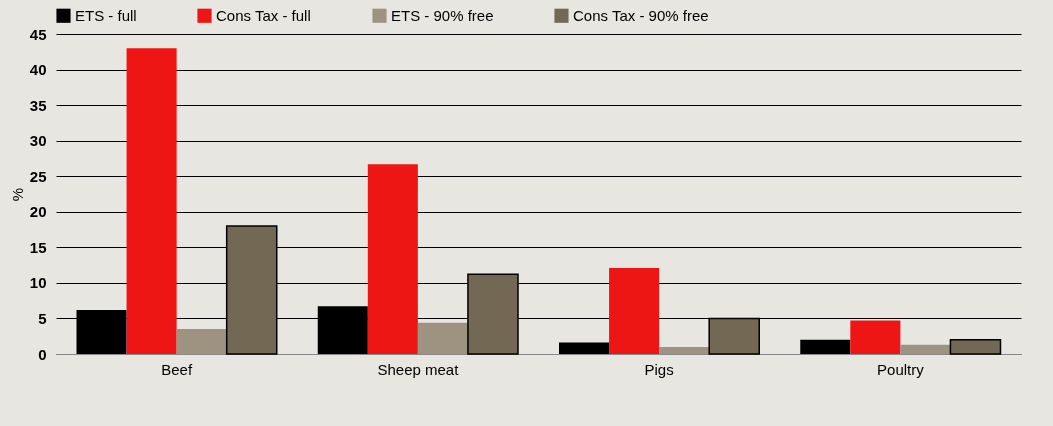 The image size is (1053, 426). Describe the element at coordinates (38, 141) in the screenshot. I see `y-tick-label: 30` at that location.